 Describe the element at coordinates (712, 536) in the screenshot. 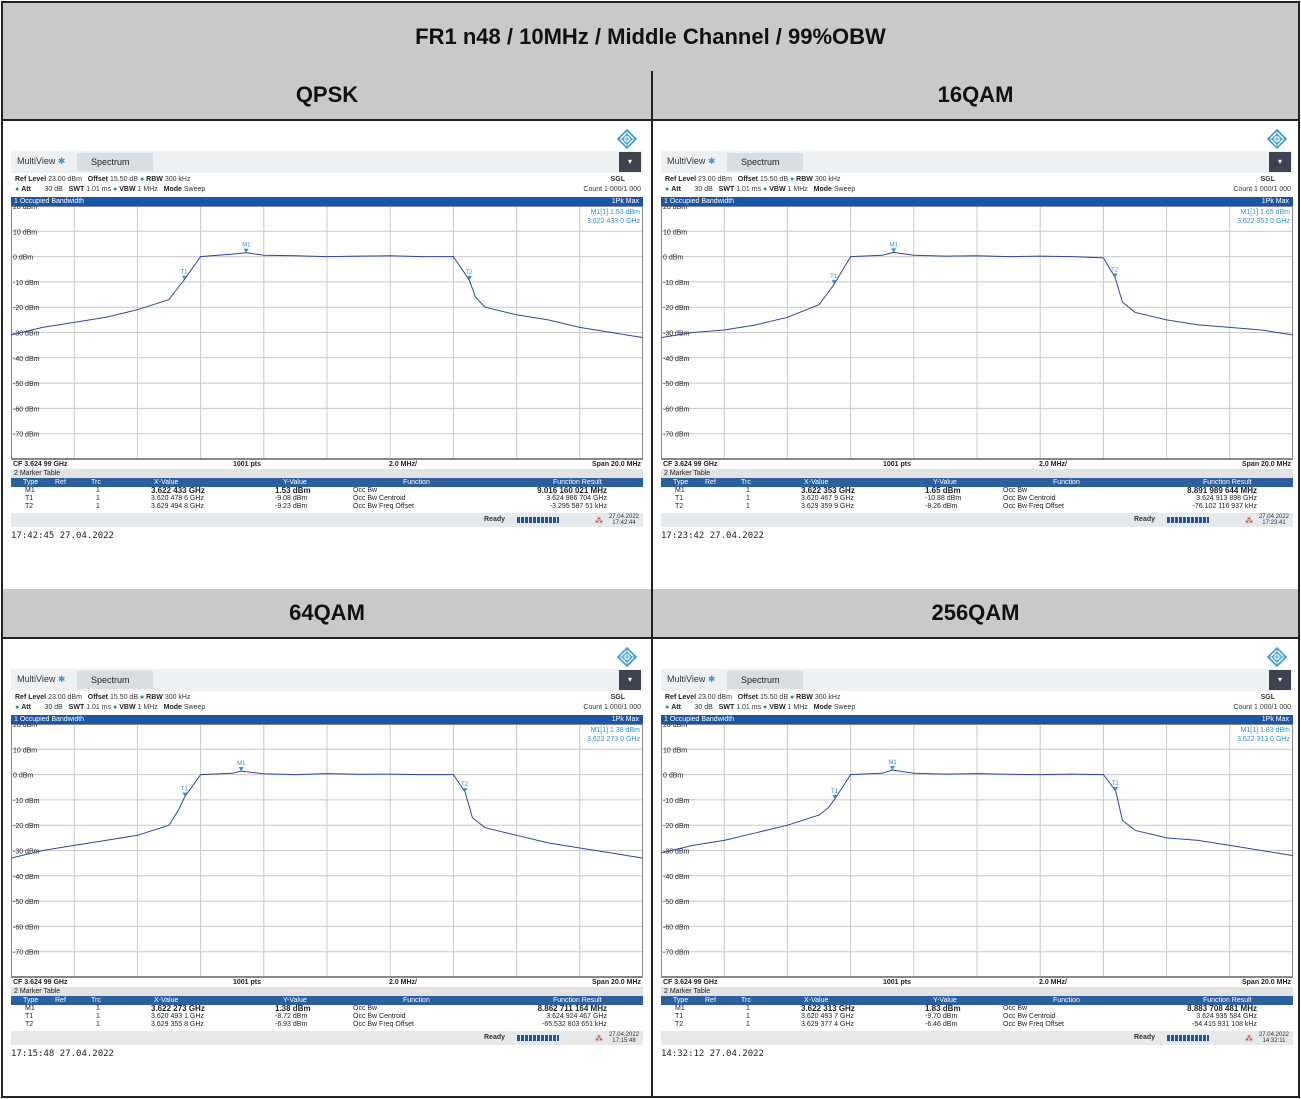

I see `capture-timestamp: 17:23:42 27.04.2022` at that location.